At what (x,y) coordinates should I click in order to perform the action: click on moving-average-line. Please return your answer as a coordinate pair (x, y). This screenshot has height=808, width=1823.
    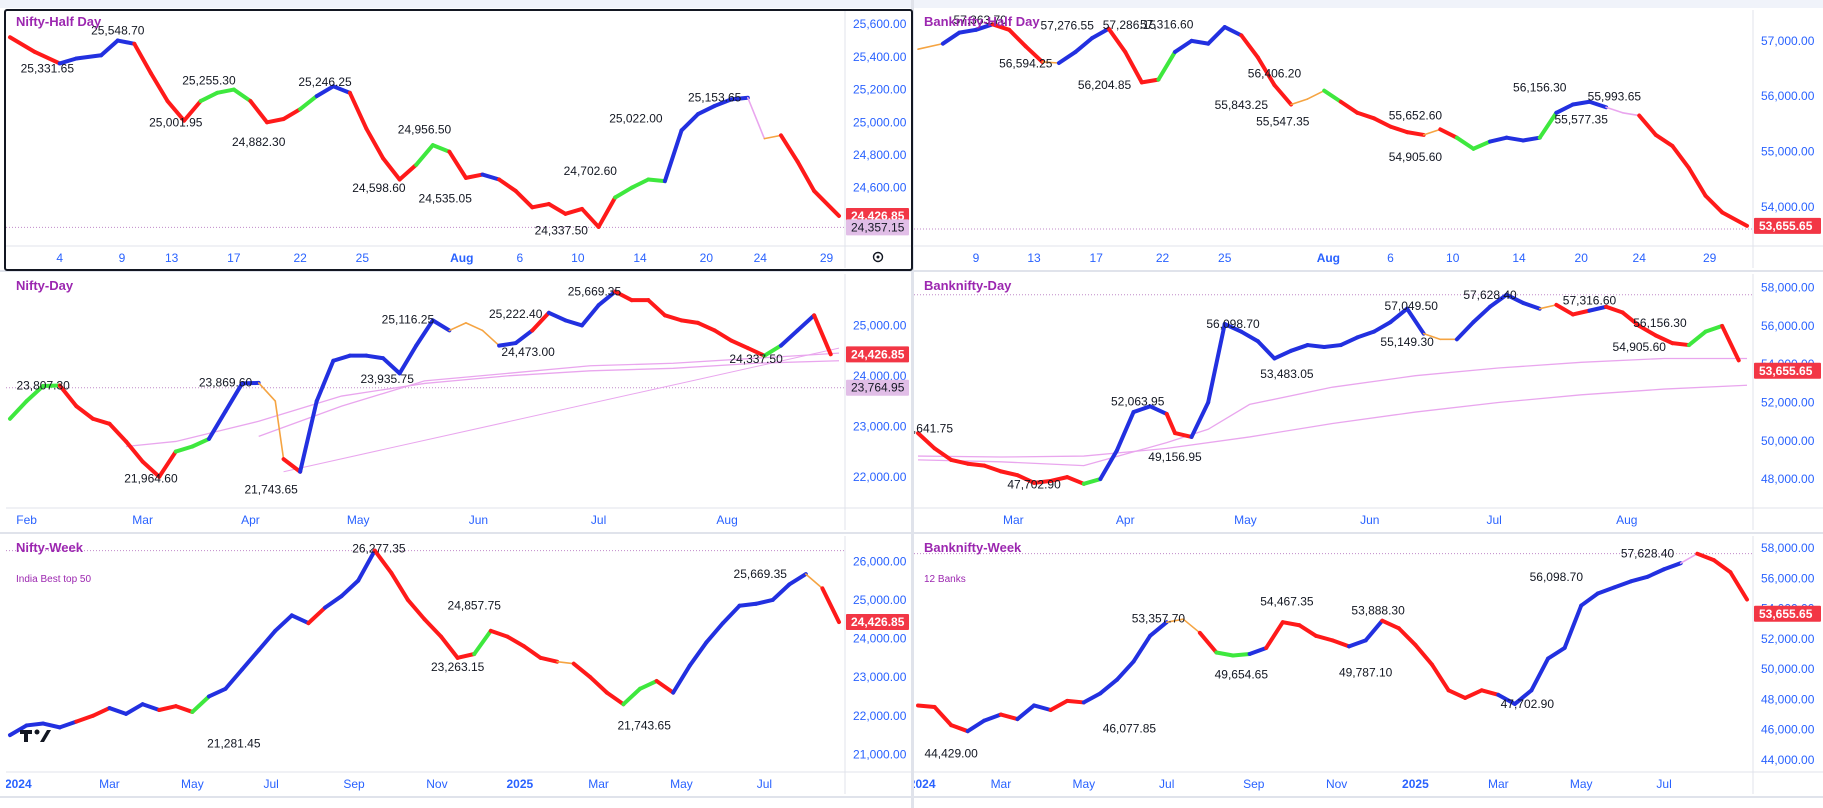
    Looking at the image, I should click on (549, 395).